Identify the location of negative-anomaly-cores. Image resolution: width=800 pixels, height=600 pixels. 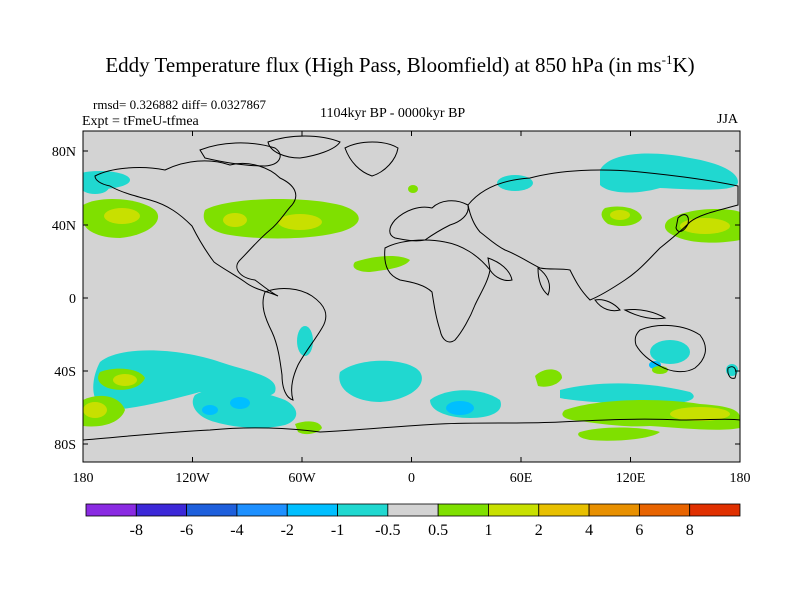
(431, 388).